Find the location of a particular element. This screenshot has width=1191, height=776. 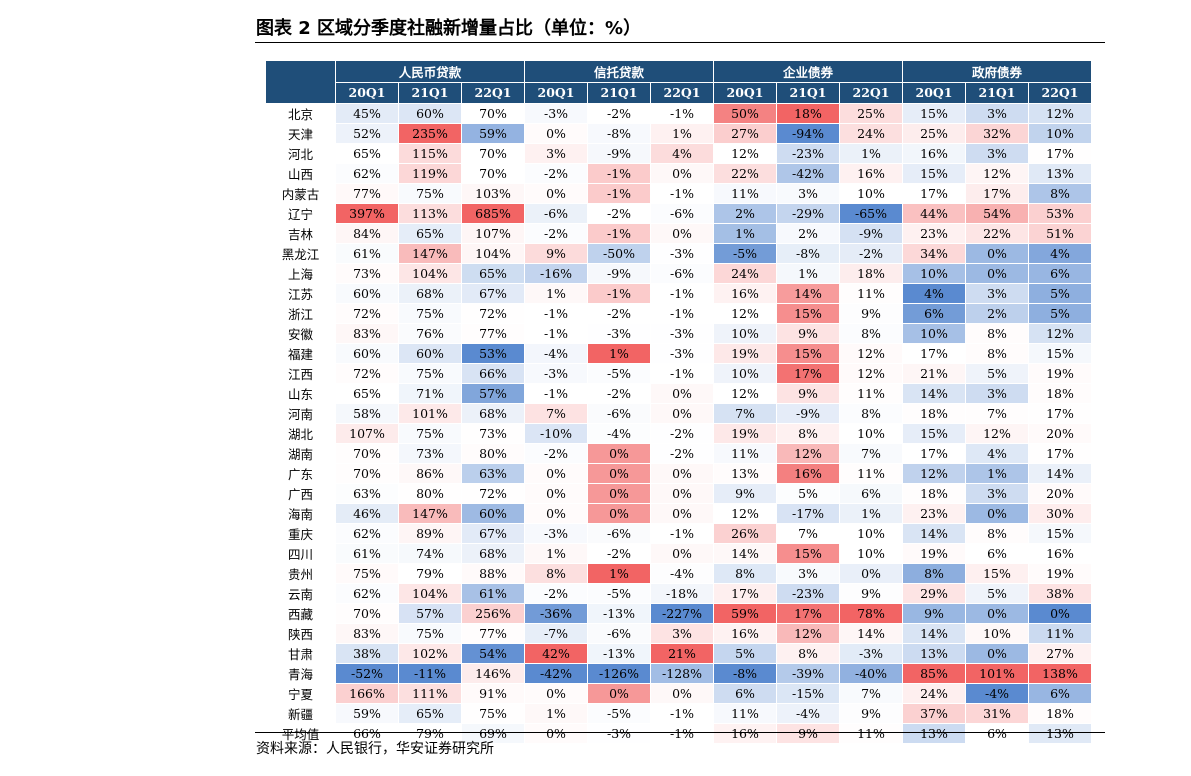

row-label: 安徽 is located at coordinates (300, 333).